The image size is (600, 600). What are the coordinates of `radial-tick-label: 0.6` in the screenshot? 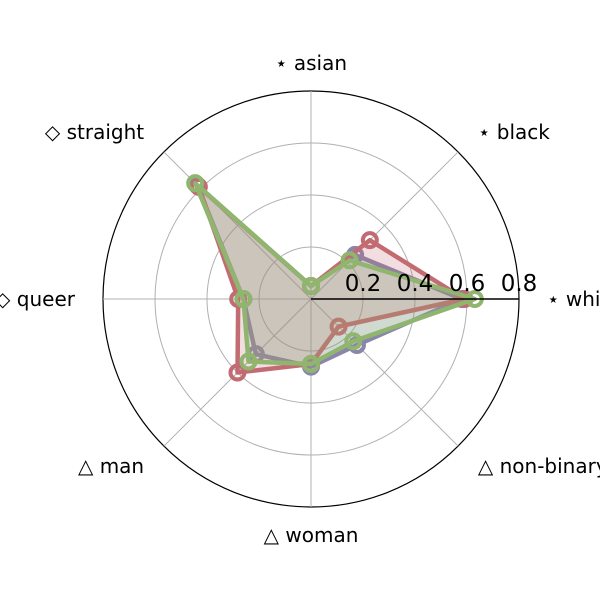 It's located at (467, 284).